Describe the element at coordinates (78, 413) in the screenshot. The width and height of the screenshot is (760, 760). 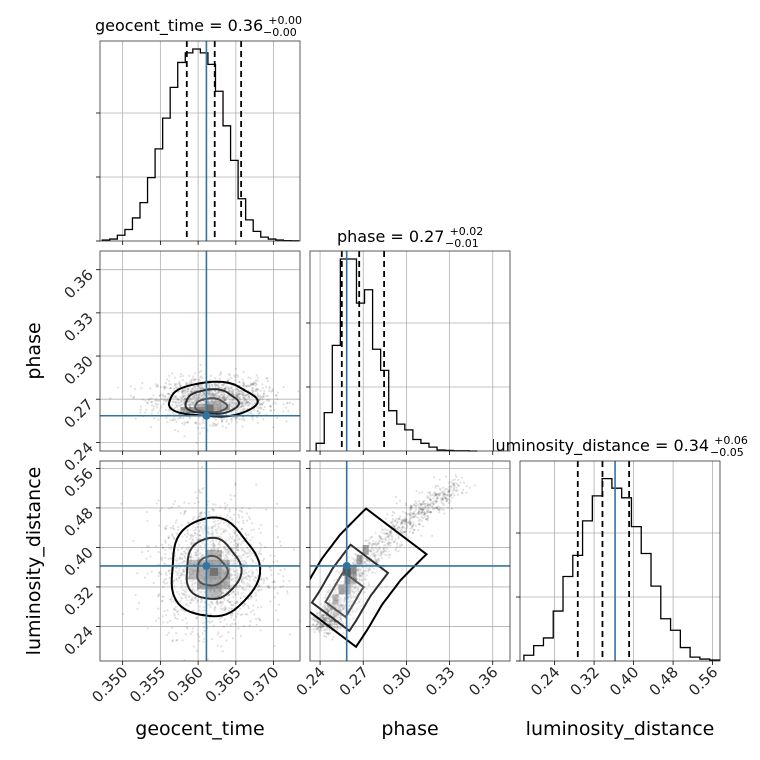
I see `scatter-geocent-time-vs-phase-ytick-label: 0.27` at that location.